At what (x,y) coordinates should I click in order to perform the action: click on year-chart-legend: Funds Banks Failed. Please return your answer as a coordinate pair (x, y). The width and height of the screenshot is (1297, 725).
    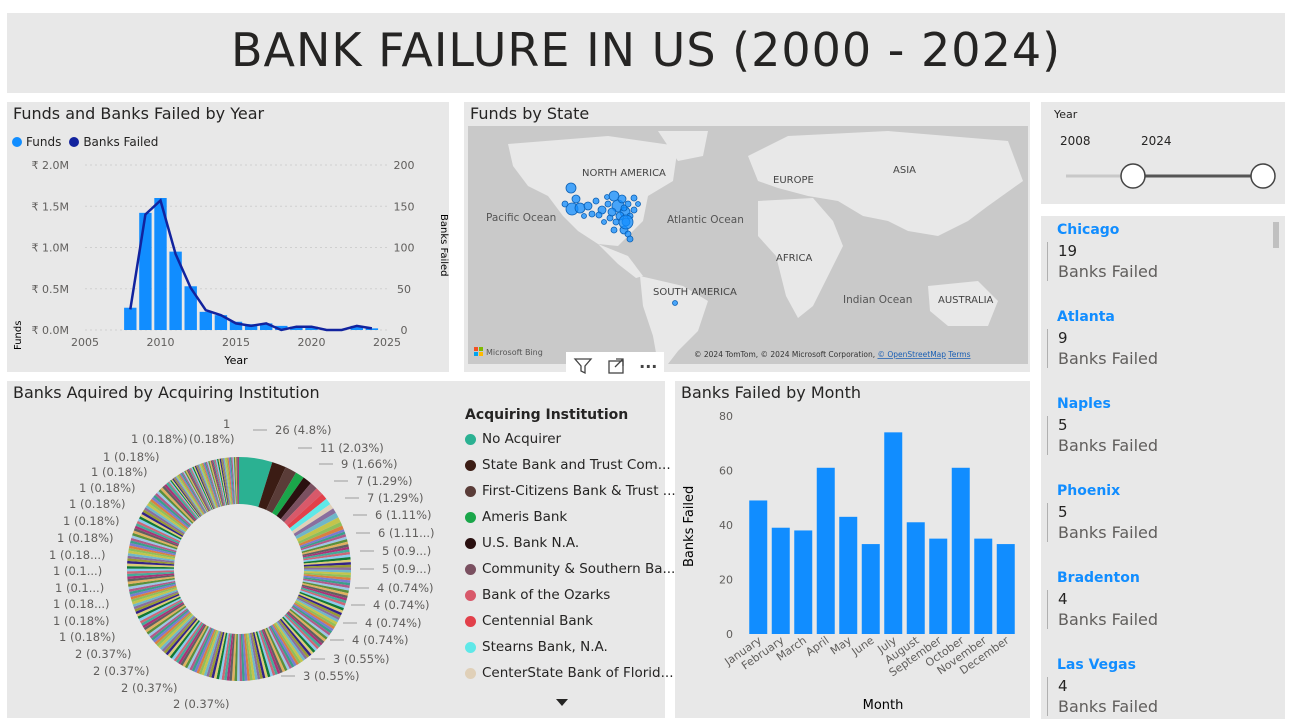
    Looking at the image, I should click on (85, 142).